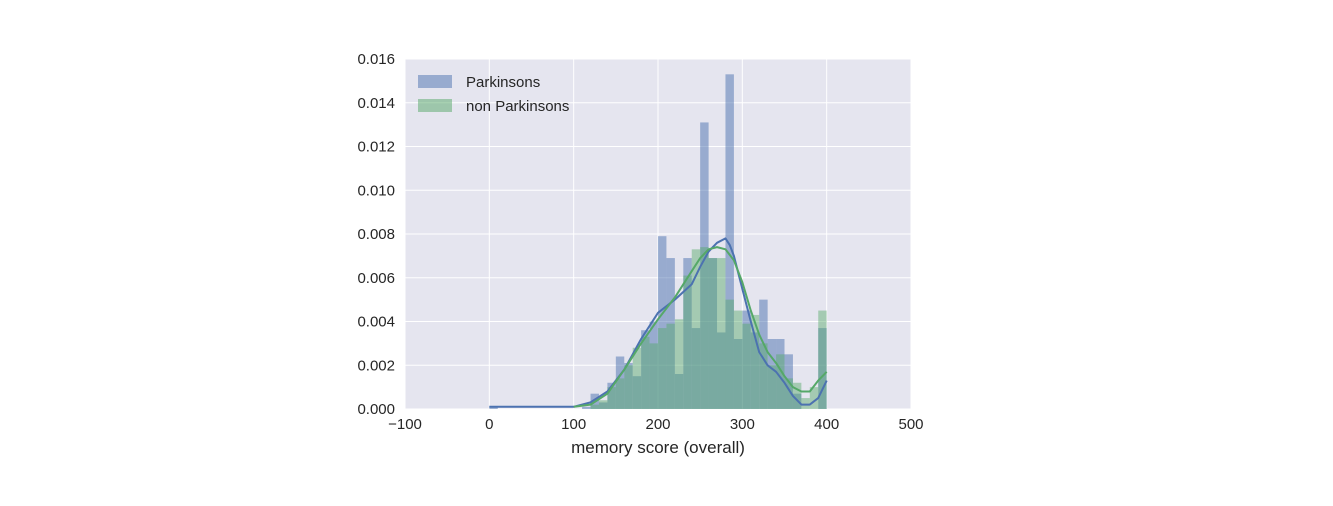  I want to click on x-tick-label: −100, so click(405, 424).